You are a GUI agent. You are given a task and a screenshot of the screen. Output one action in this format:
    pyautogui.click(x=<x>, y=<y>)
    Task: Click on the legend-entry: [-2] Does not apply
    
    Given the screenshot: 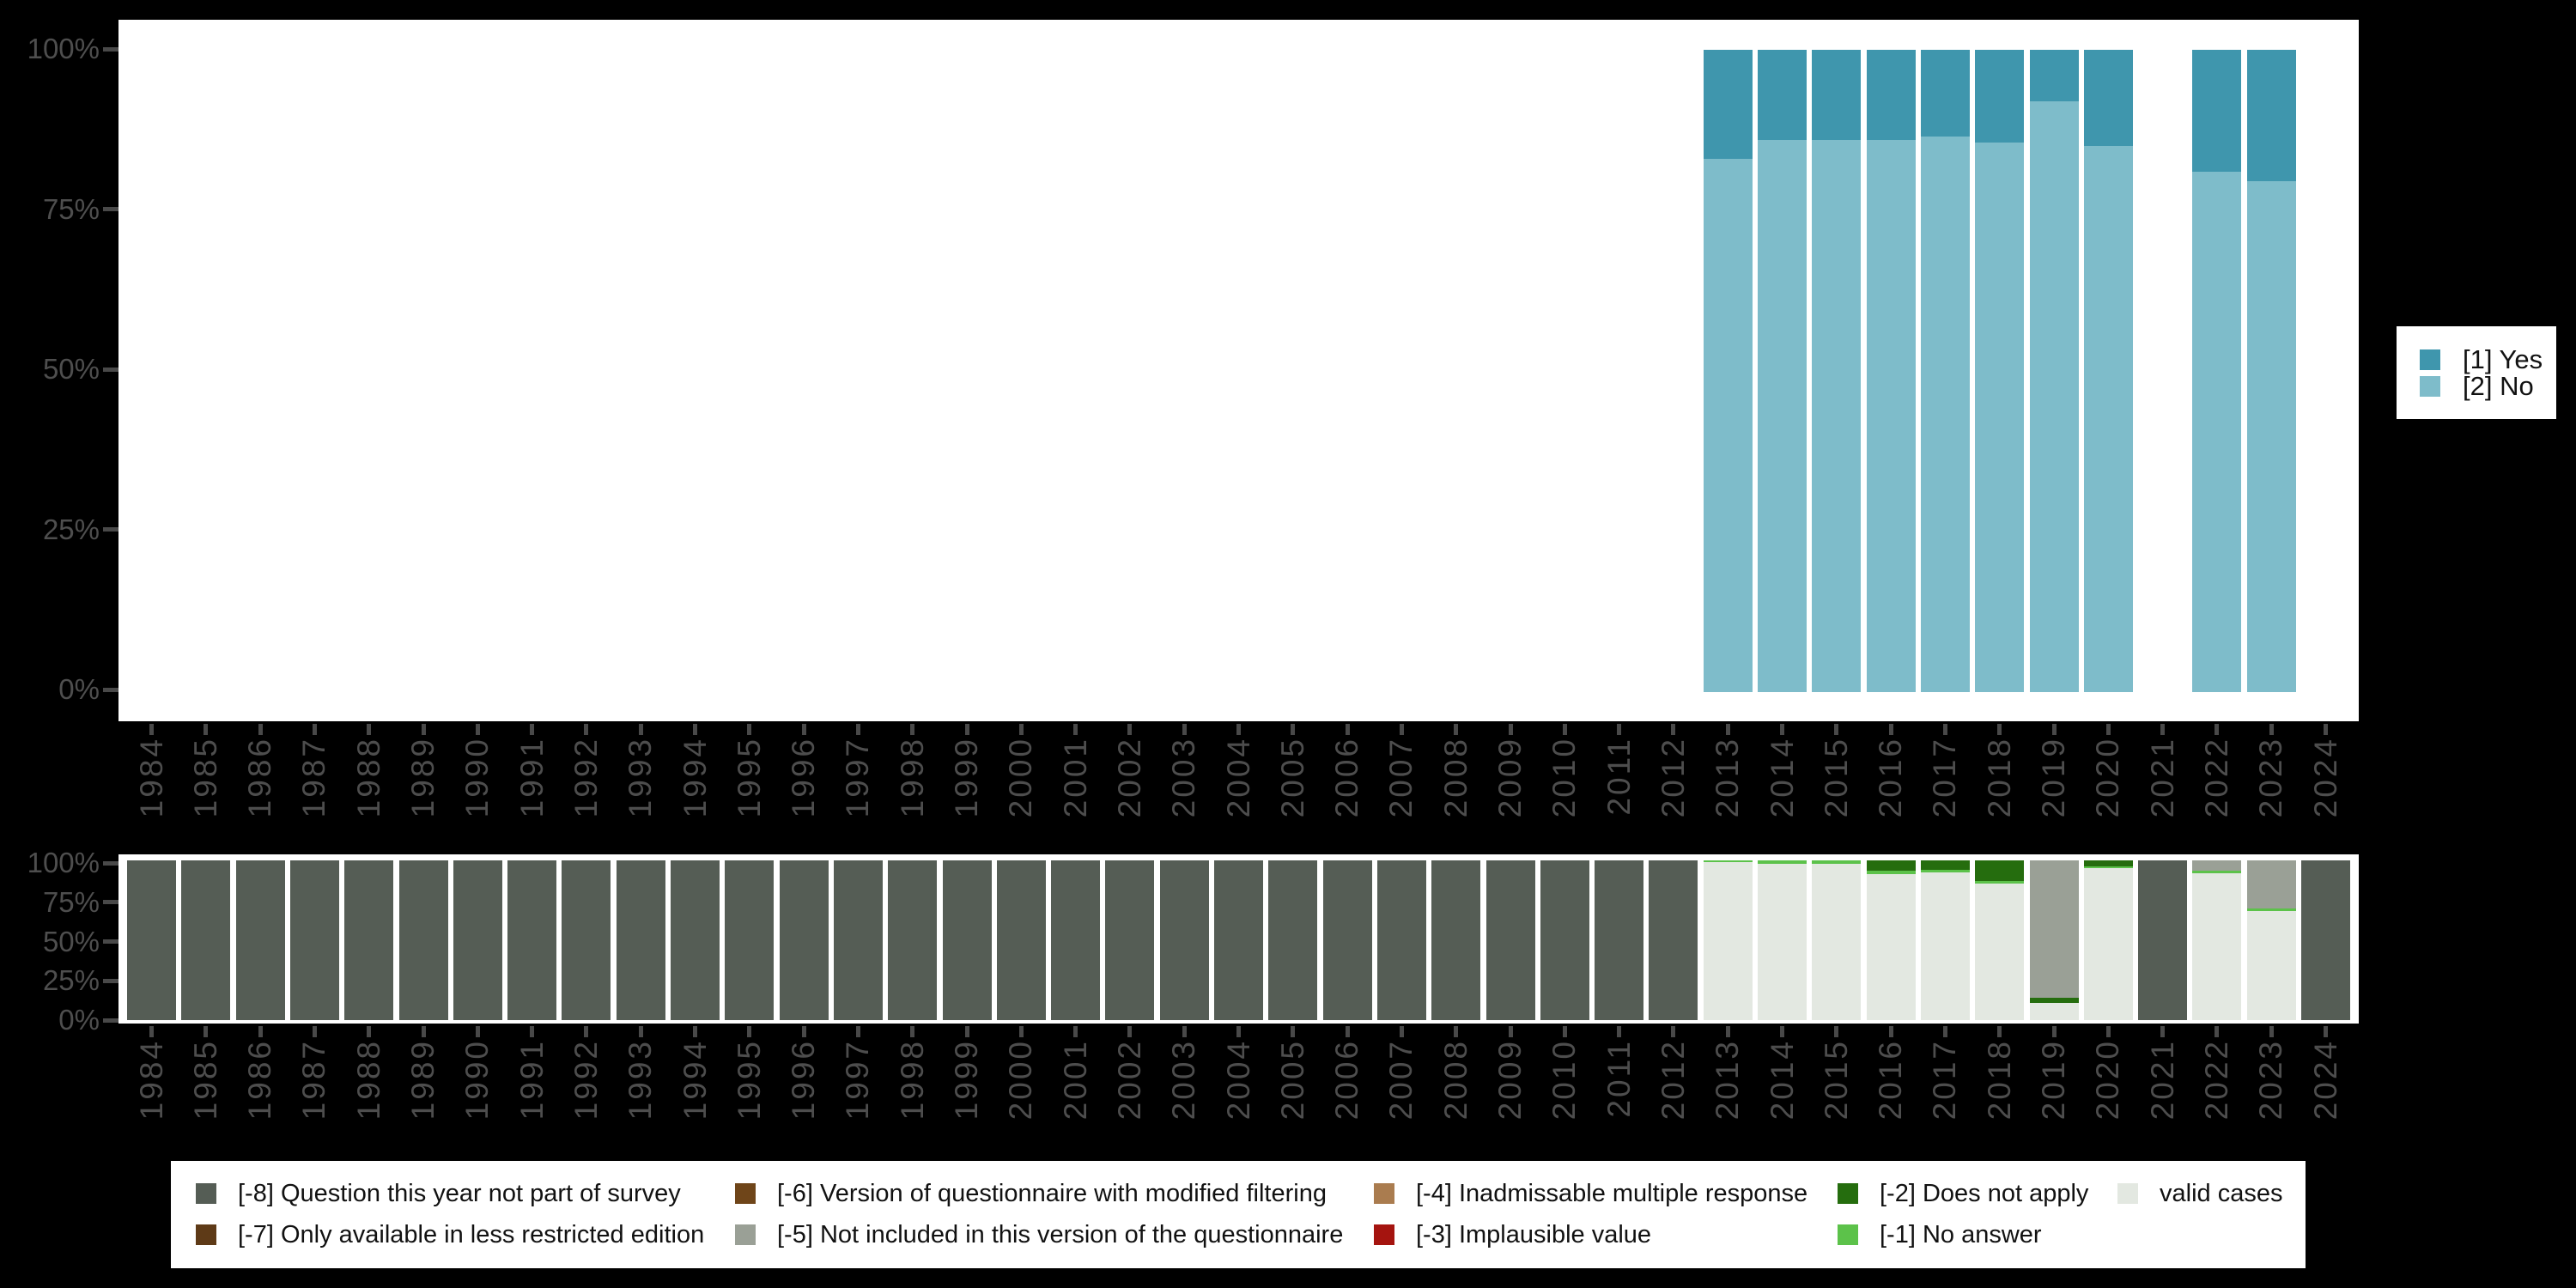 What is the action you would take?
    pyautogui.click(x=1963, y=1193)
    